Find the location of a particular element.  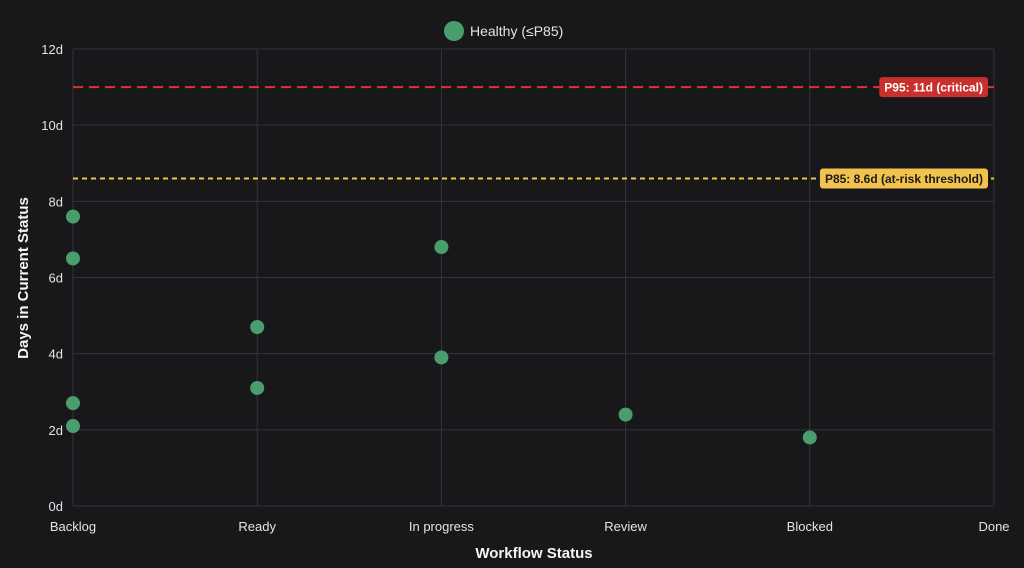

x-tick-label: Ready is located at coordinates (257, 526).